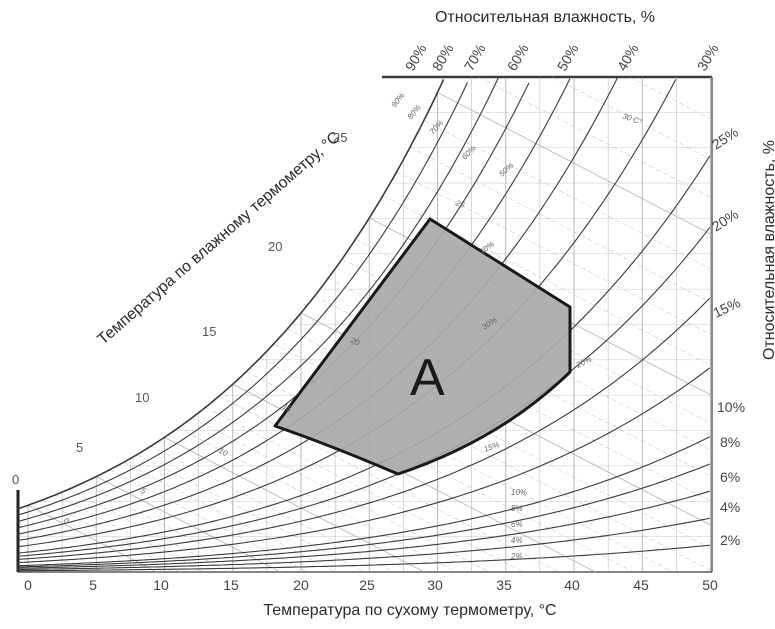 This screenshot has width=775, height=629. What do you see at coordinates (15, 479) in the screenshot?
I see `wet-bulb-tick: 0` at bounding box center [15, 479].